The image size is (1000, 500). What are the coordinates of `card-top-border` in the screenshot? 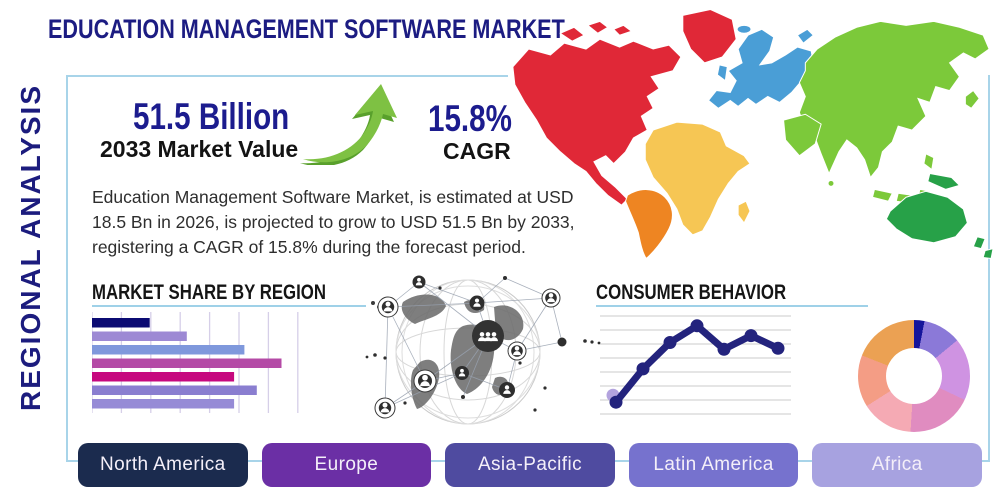 It's located at (287, 76).